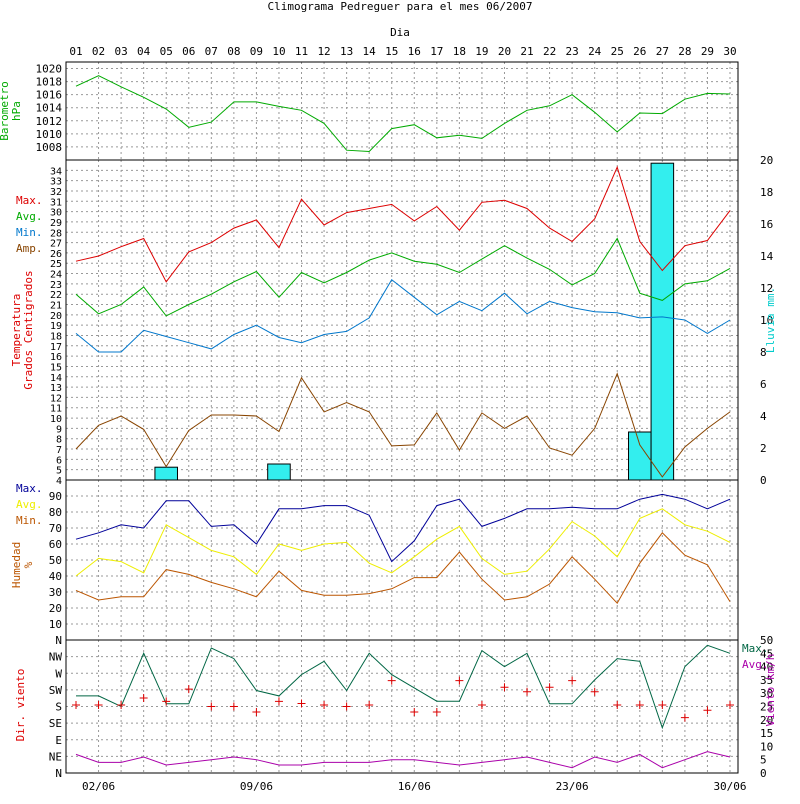 This screenshot has height=804, width=800. Describe the element at coordinates (755, 648) in the screenshot. I see `wind-legend-item: Max.` at that location.